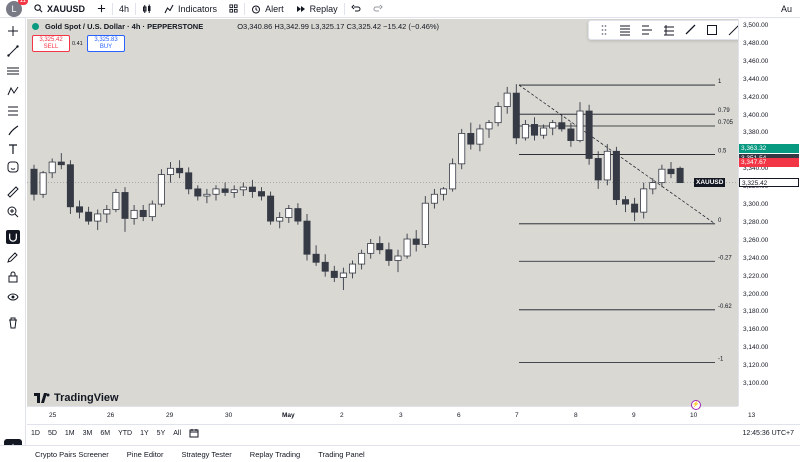 The image size is (800, 462). I want to click on replay-button: Replay, so click(317, 9).